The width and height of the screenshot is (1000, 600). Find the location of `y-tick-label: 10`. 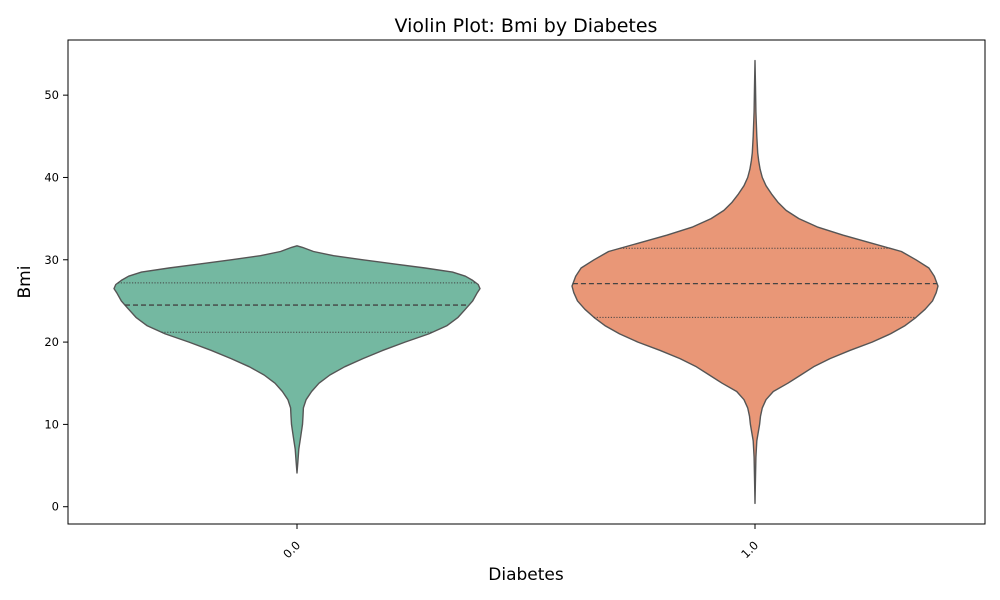

y-tick-label: 10 is located at coordinates (51, 424).